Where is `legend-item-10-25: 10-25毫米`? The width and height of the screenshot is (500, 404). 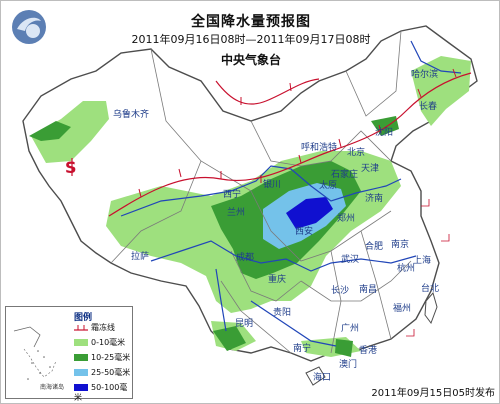 legend-item-10-25: 10-25毫米 is located at coordinates (102, 358).